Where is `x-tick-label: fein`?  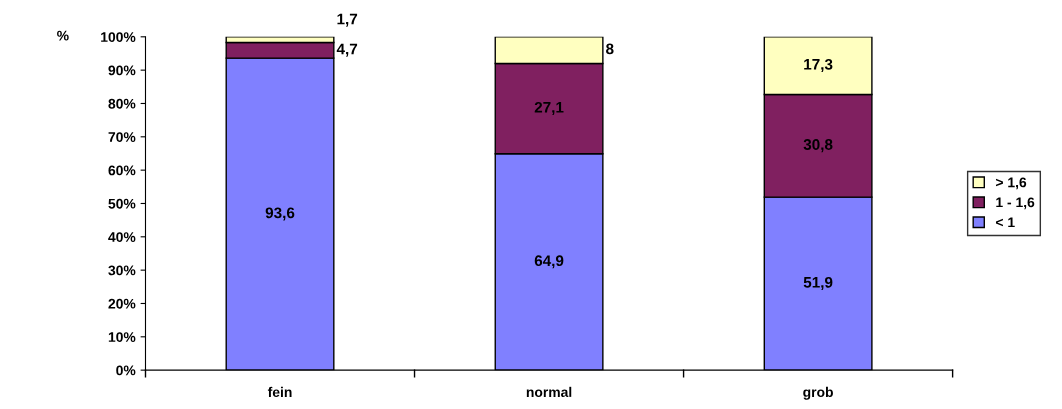
x-tick-label: fein is located at coordinates (279, 392).